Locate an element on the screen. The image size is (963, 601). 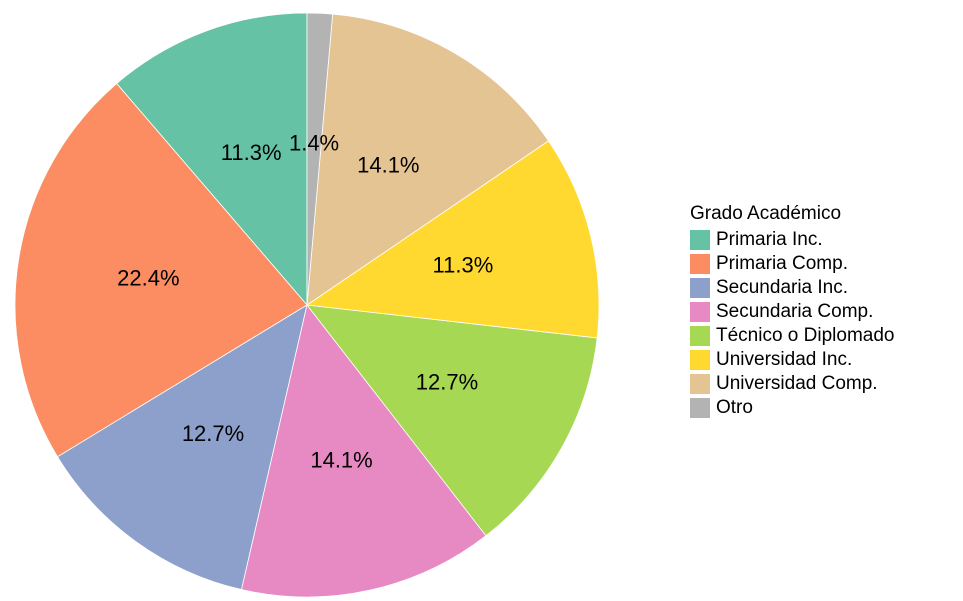
legend-label: Primaria Inc. is located at coordinates (769, 239).